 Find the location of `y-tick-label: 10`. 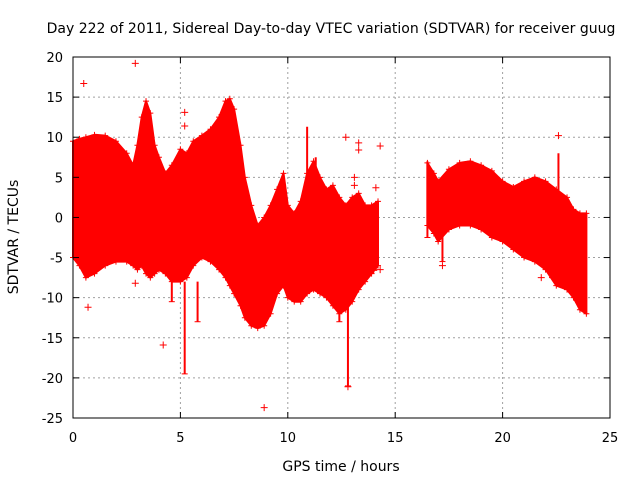

y-tick-label: 10 is located at coordinates (54, 138).